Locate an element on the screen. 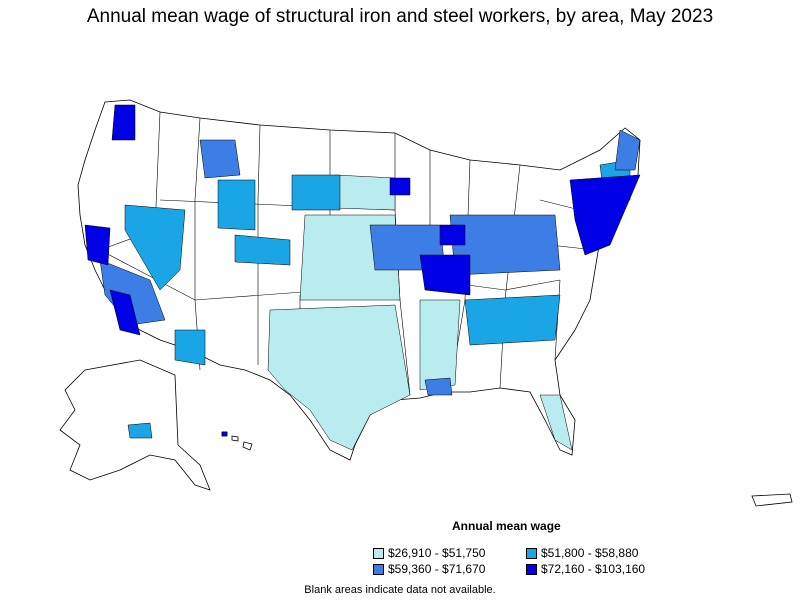 This screenshot has width=800, height=600. legend-label-1: $26,910 - $51,750 is located at coordinates (437, 553).